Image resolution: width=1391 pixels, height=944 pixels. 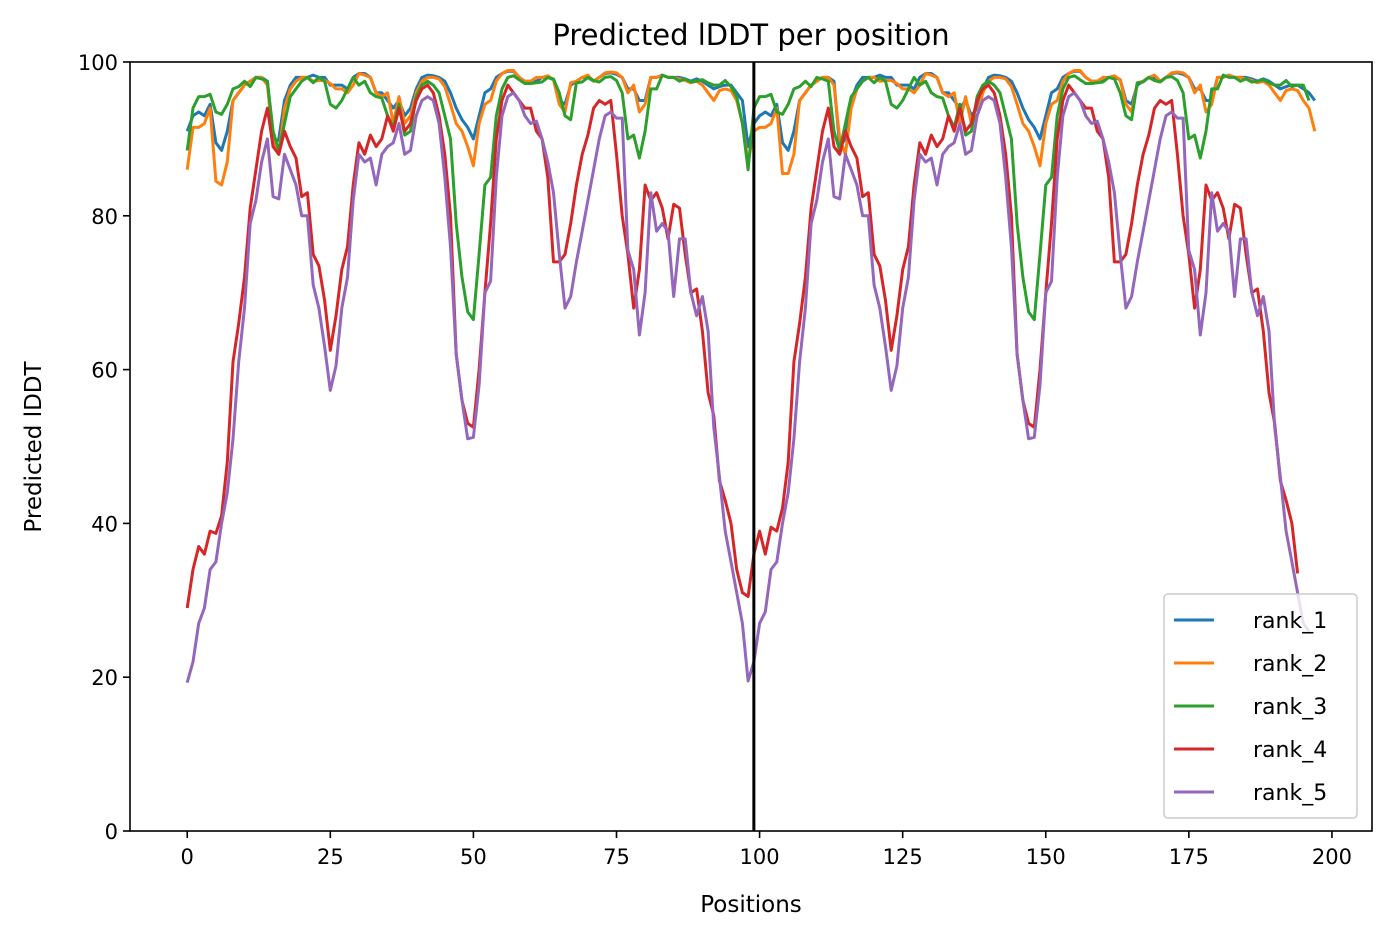 What do you see at coordinates (1290, 707) in the screenshot?
I see `legend-label-rank_3: rank_3` at bounding box center [1290, 707].